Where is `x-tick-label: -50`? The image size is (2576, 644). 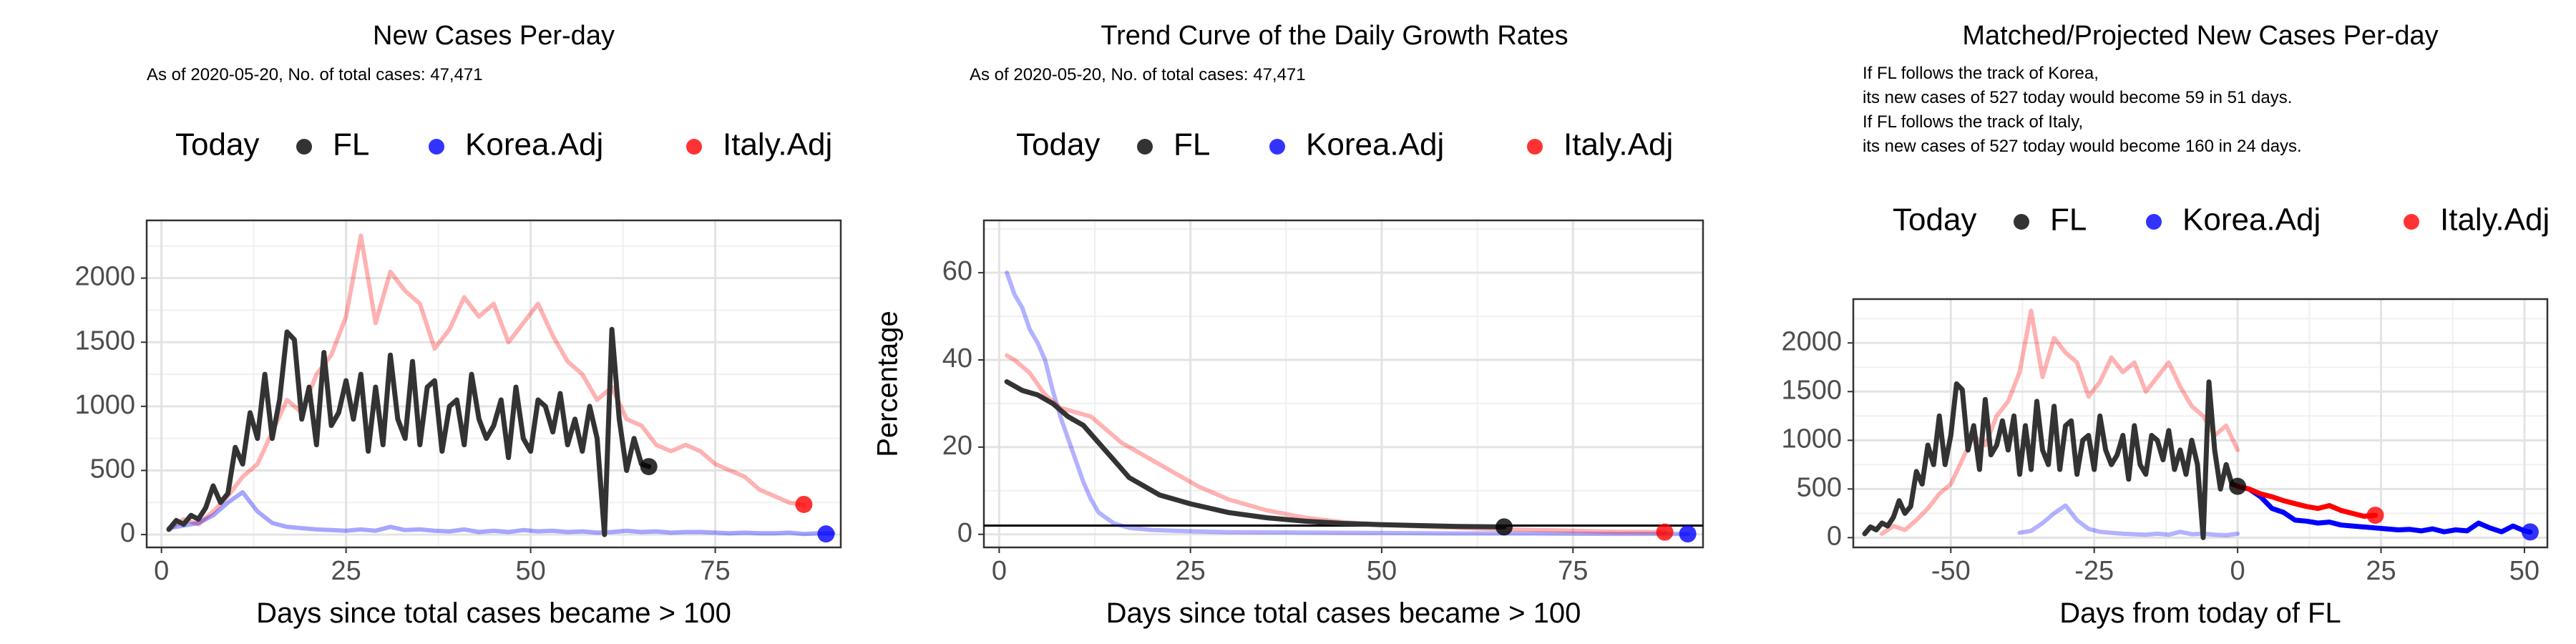
x-tick-label: -50 is located at coordinates (1951, 571).